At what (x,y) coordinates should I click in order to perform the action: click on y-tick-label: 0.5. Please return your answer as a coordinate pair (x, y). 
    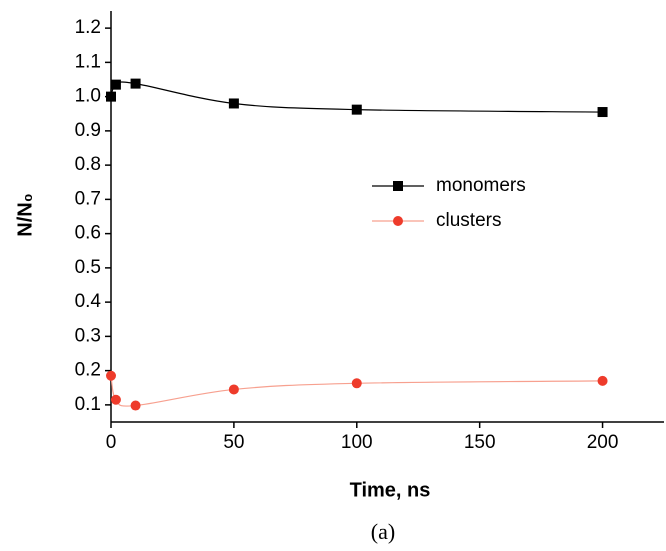
    Looking at the image, I should click on (88, 267).